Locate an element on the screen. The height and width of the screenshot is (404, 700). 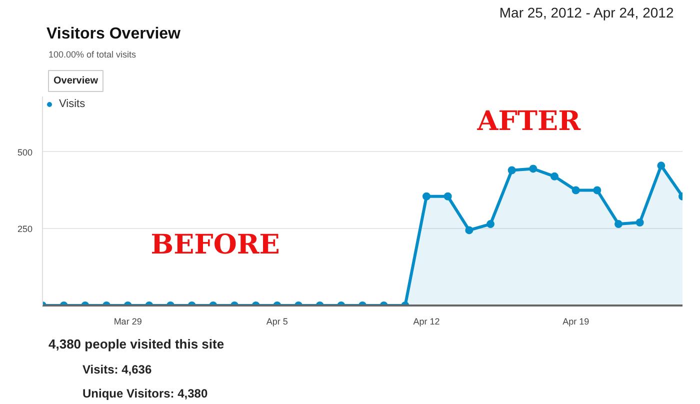
x-tick-label: Mar 29 is located at coordinates (128, 321).